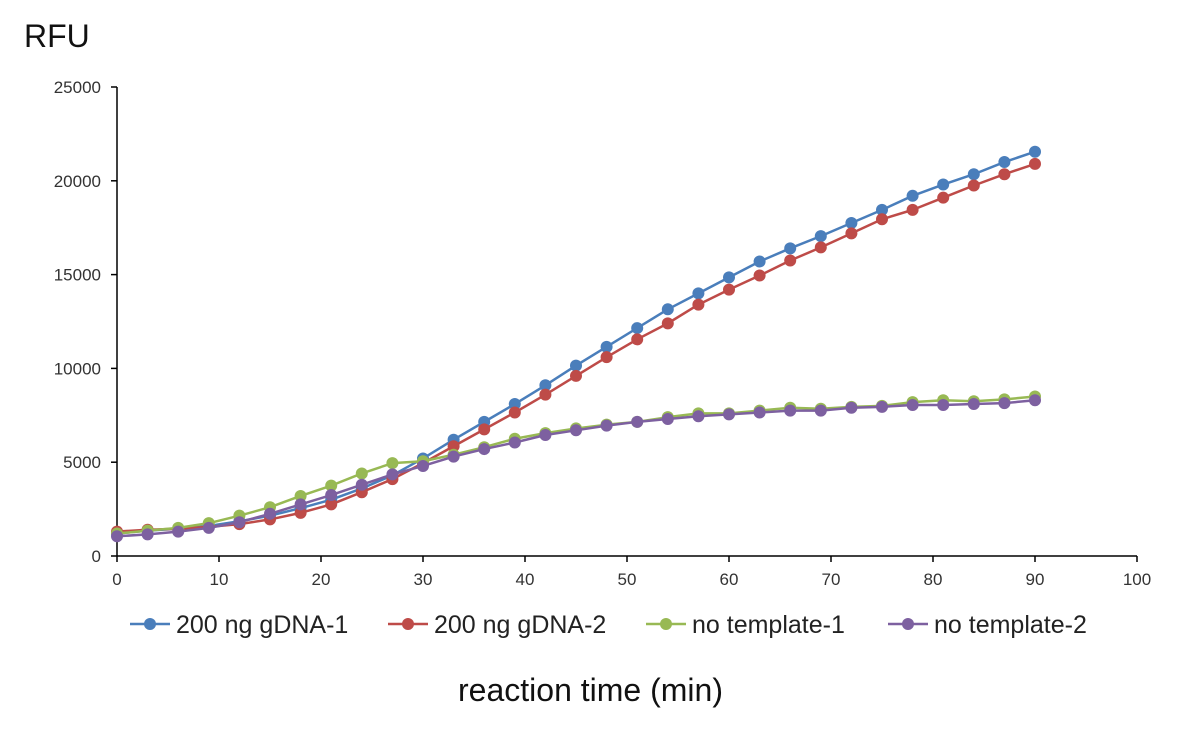 The width and height of the screenshot is (1181, 737). What do you see at coordinates (525, 579) in the screenshot?
I see `x-tick-label: 40` at bounding box center [525, 579].